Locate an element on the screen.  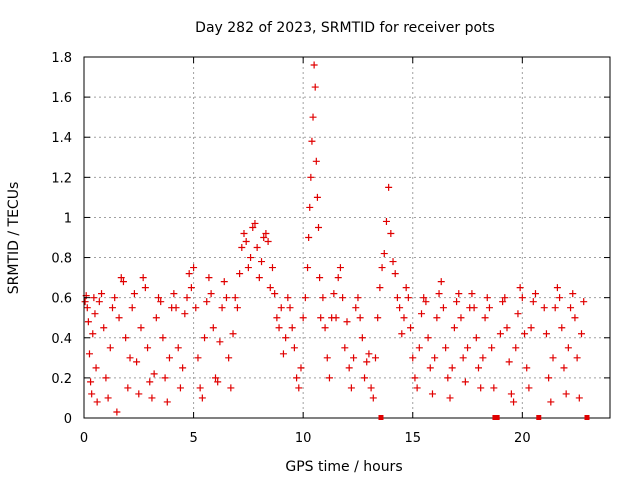
y-tick-label: 1.6 is located at coordinates (61, 98).